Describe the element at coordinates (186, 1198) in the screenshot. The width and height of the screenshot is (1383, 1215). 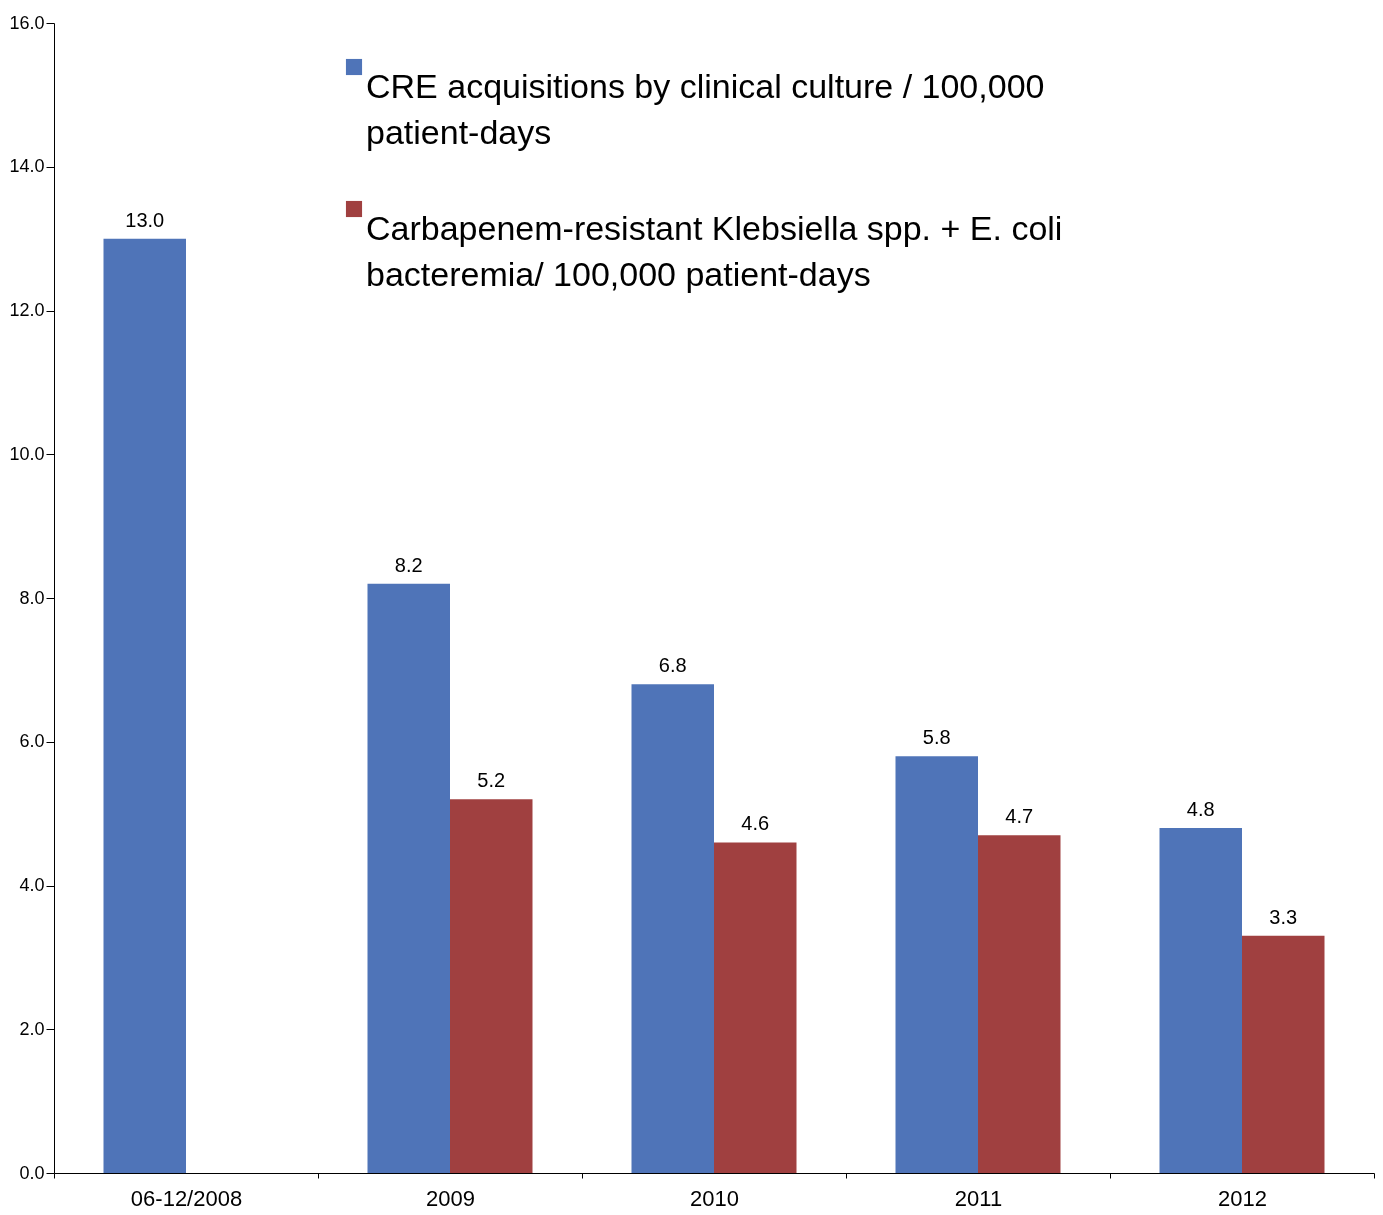
I see `x-tick-label: 06-12/2008` at that location.